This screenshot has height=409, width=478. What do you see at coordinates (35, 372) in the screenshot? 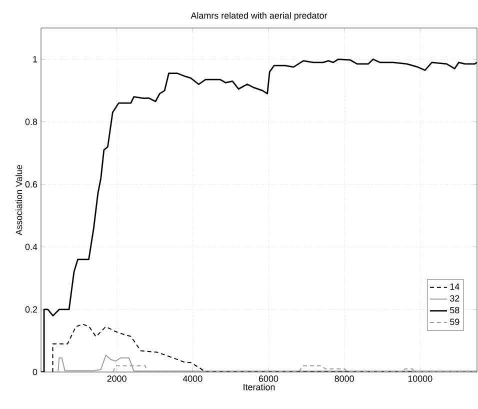
I see `y-tick-label: 0` at bounding box center [35, 372].